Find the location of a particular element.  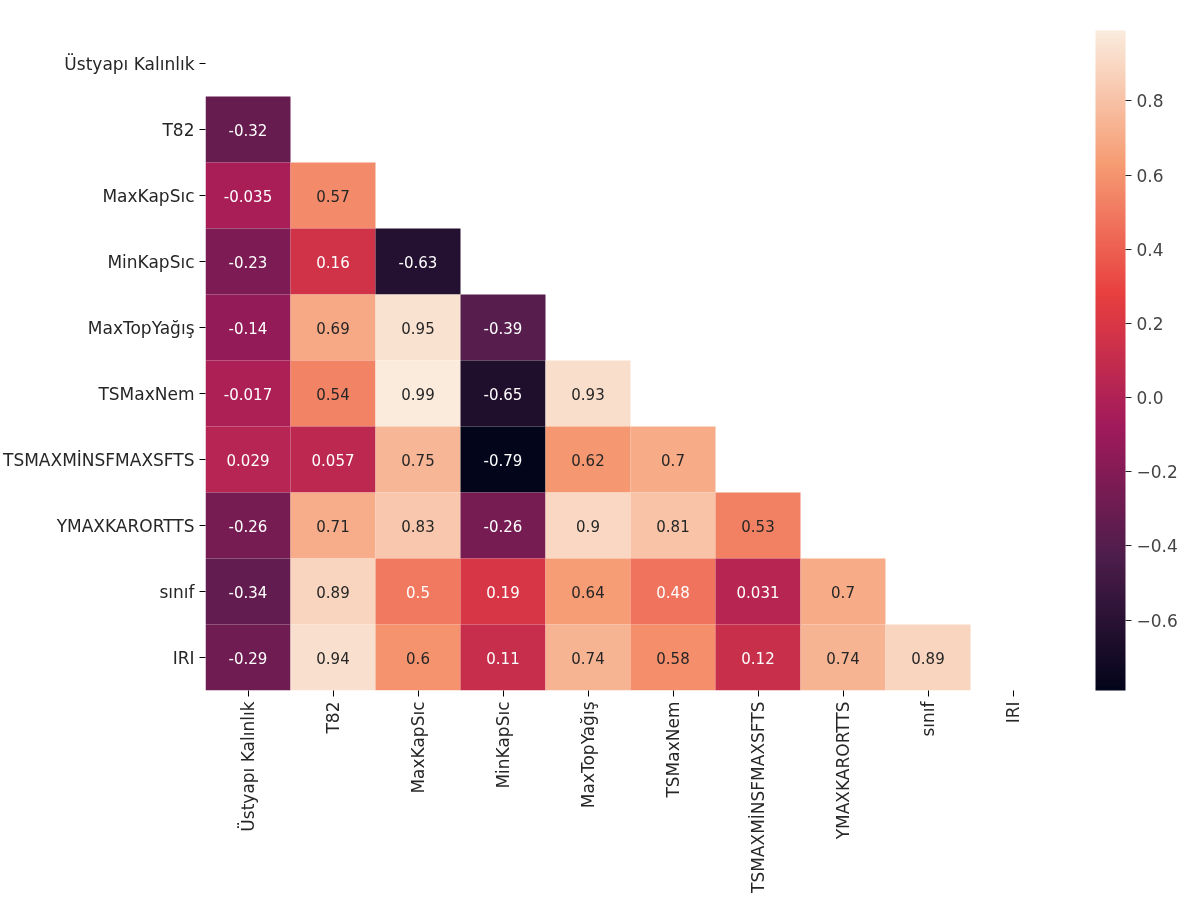

data-label: 0.057 is located at coordinates (333, 460).